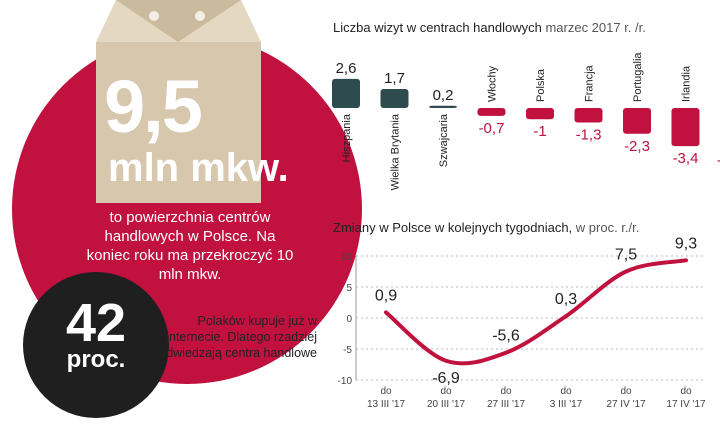  What do you see at coordinates (349, 288) in the screenshot?
I see `line-chart-y-tick-label-1: 5` at bounding box center [349, 288].